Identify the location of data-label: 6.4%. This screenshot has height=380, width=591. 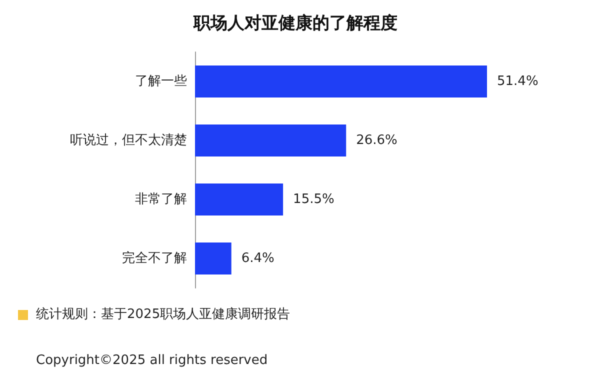
(257, 258).